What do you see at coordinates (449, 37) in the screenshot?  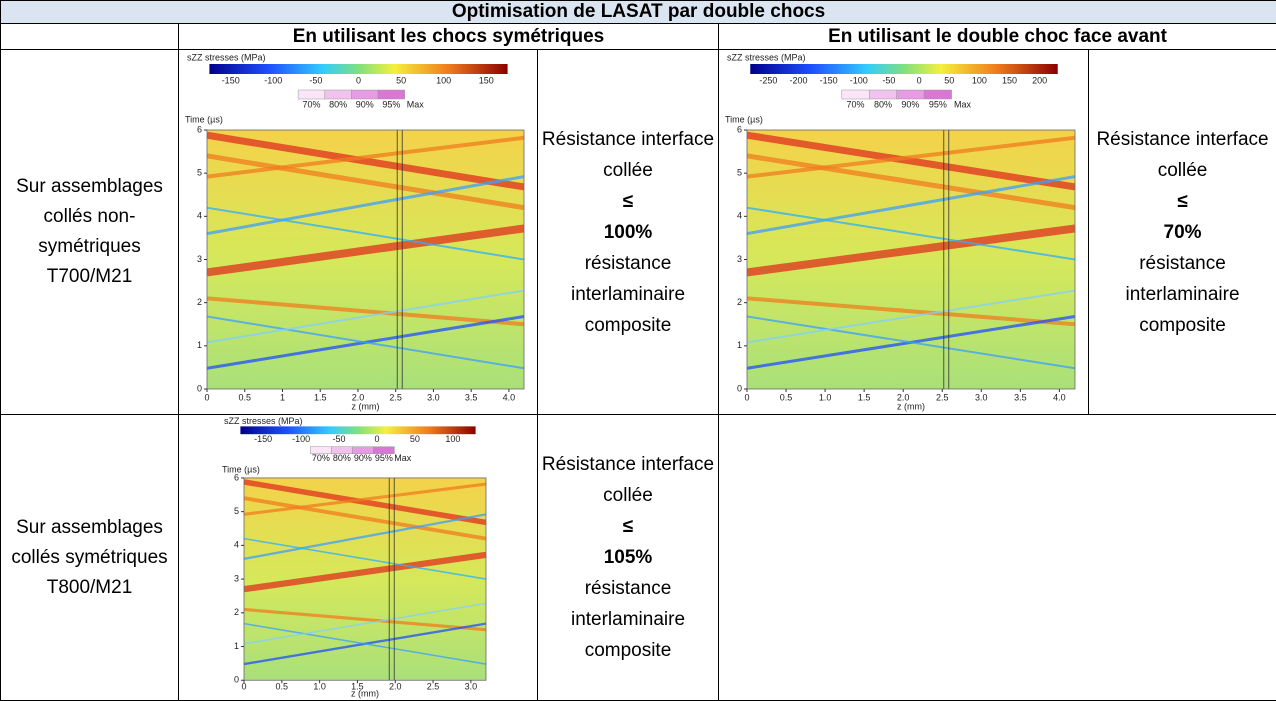 I see `column-header: En utilisant les chocs symétriques` at bounding box center [449, 37].